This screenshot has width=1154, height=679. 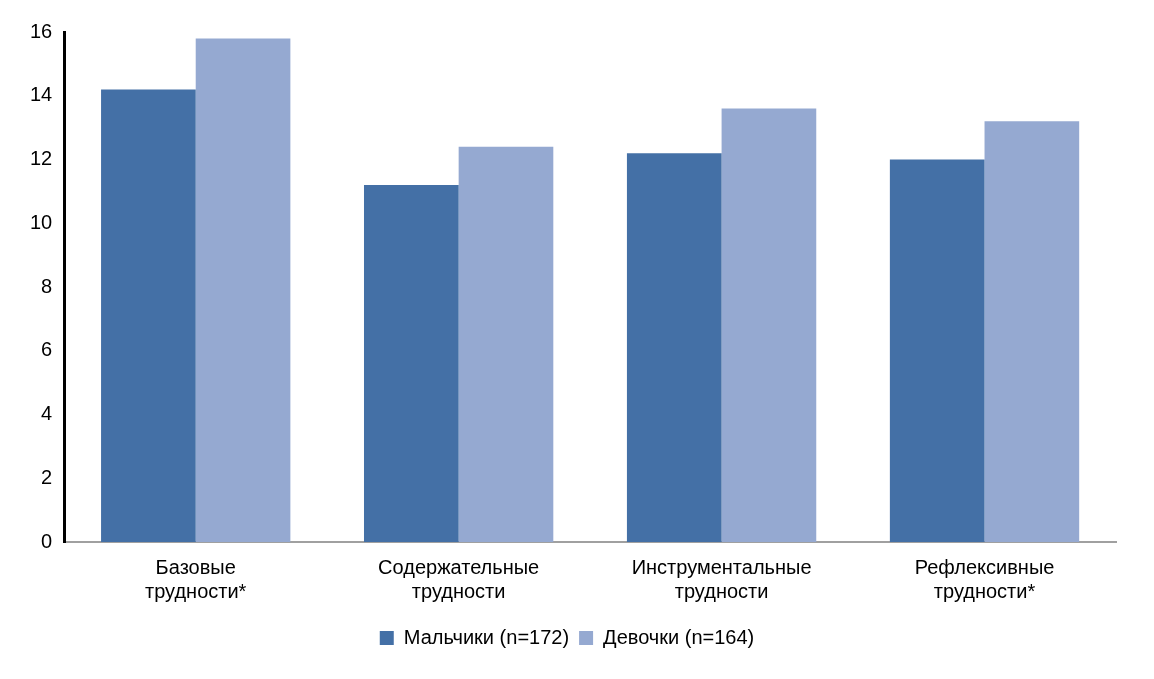 I want to click on x-tick-label: Содержательные трудности, so click(x=459, y=578).